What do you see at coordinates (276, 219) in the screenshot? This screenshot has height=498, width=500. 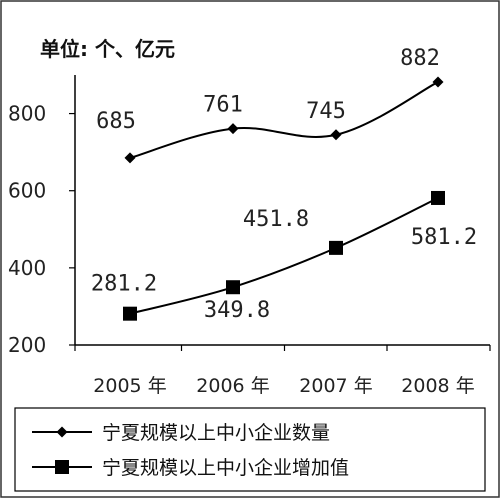 I see `data-label: 451.8` at bounding box center [276, 219].